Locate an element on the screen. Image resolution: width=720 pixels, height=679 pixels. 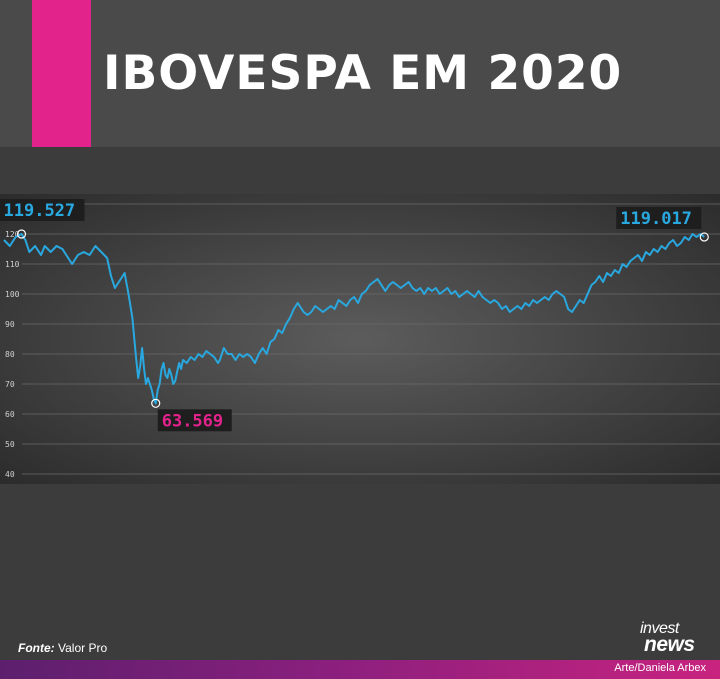
accent-bar is located at coordinates (61, 73).